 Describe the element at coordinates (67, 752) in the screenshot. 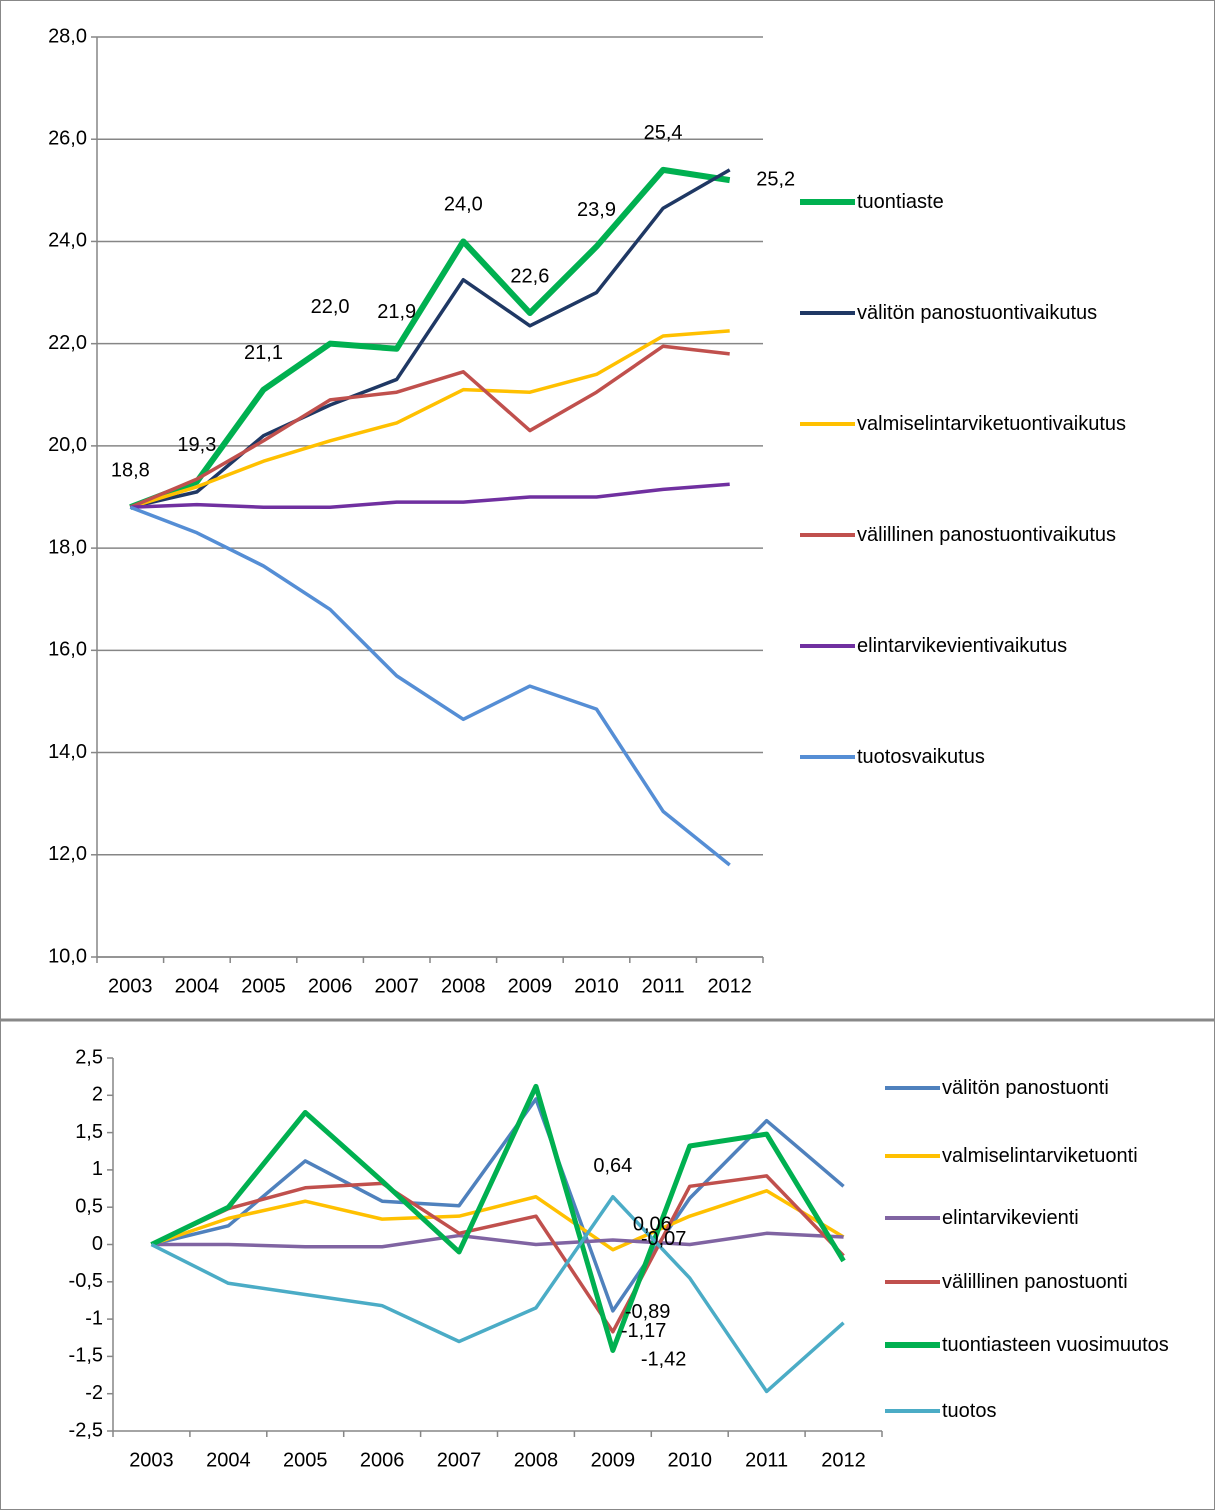

I see `y-tick-label: 14,0` at that location.